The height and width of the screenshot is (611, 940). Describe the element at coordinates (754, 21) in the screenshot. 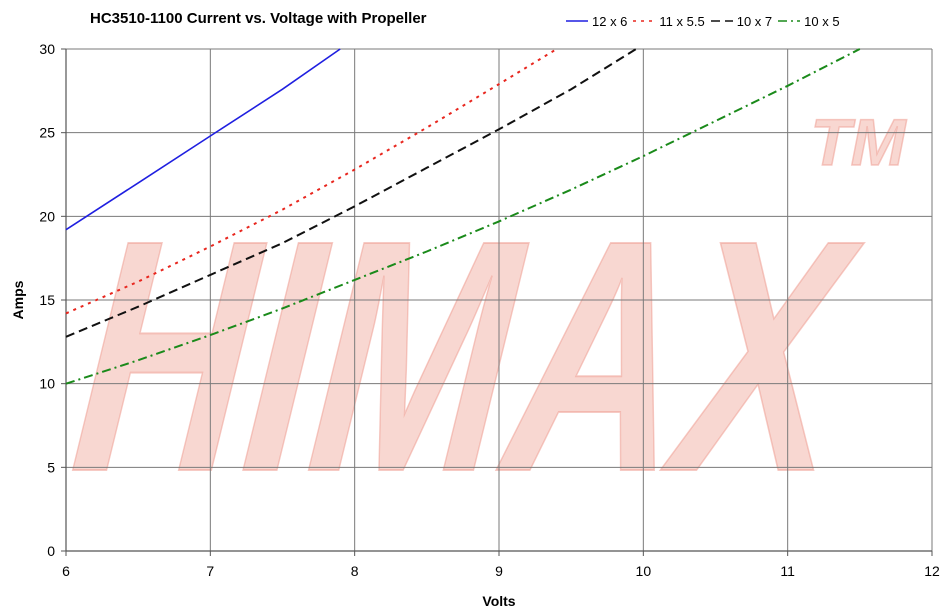

I see `legend-label: 10 x 7` at that location.